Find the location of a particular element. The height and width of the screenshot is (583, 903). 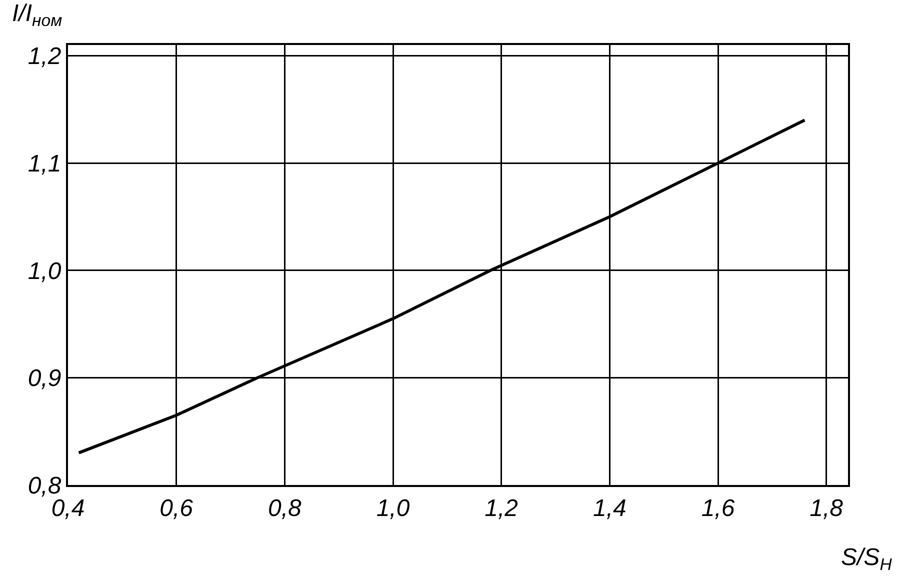

x-tick-label: 1,0 is located at coordinates (393, 508).